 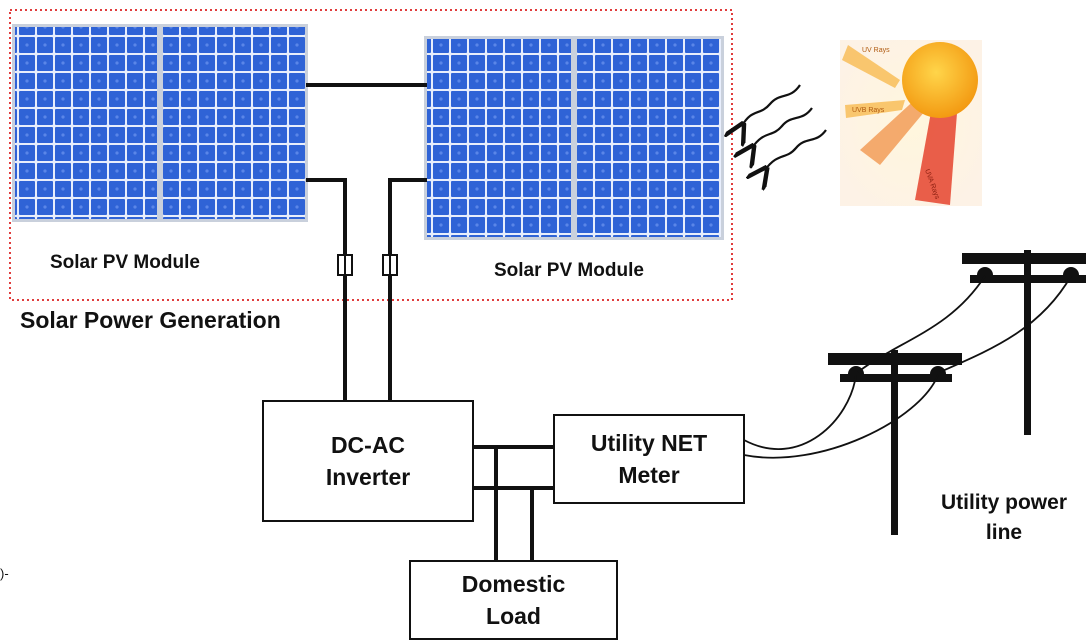 What do you see at coordinates (160, 123) in the screenshot?
I see `left-solar-module` at bounding box center [160, 123].